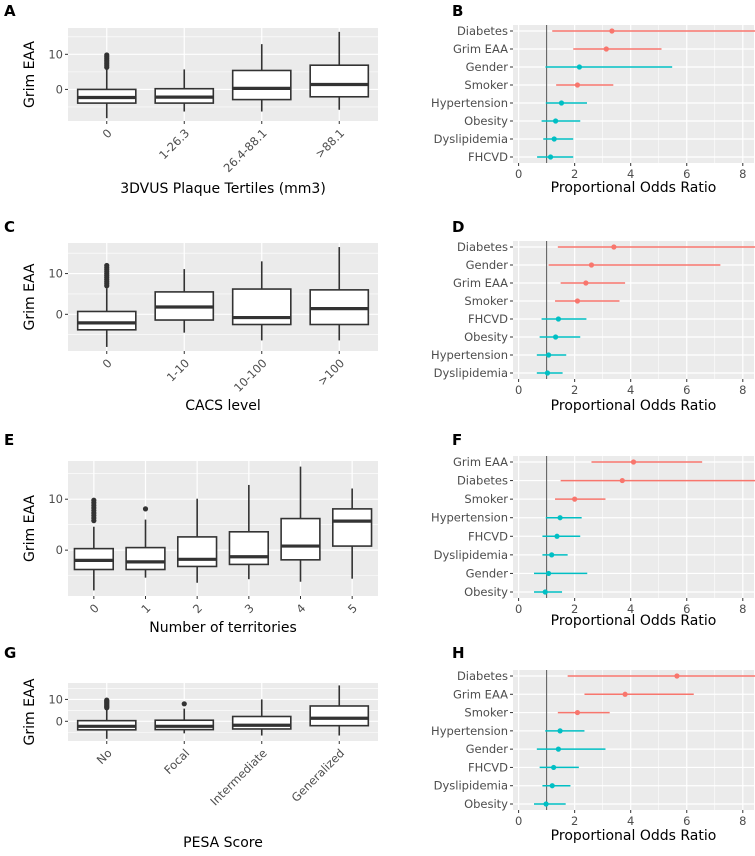 This screenshot has height=856, width=755. I want to click on x-tick-label: >100, so click(331, 372).